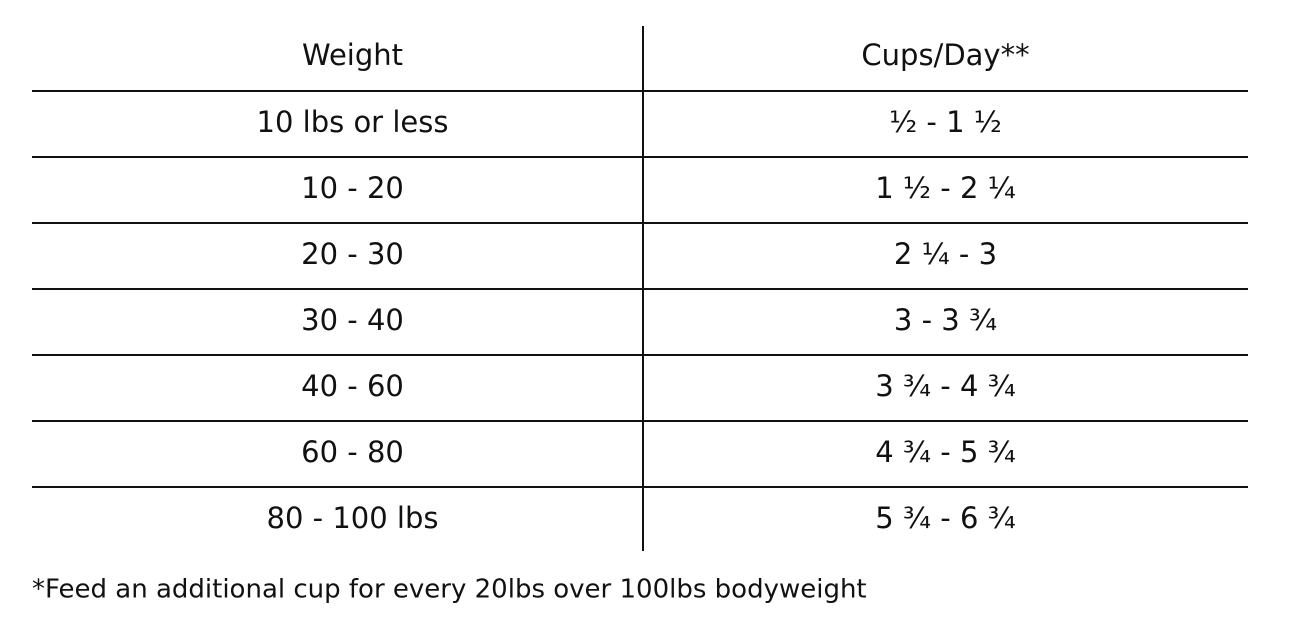 This screenshot has height=622, width=1306. I want to click on table-cell: 3 - 3 ¾, so click(945, 320).